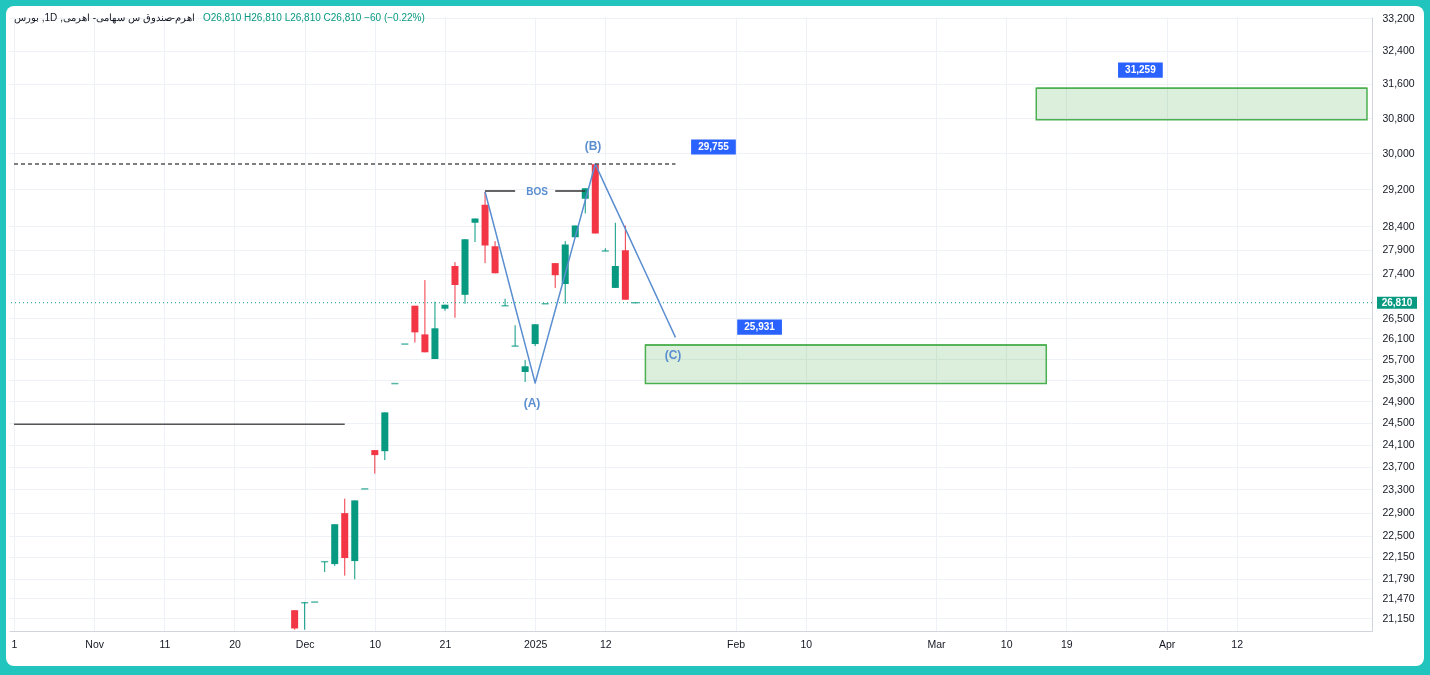 The height and width of the screenshot is (675, 1430). I want to click on ref-line-label: 26,810, so click(1397, 302).